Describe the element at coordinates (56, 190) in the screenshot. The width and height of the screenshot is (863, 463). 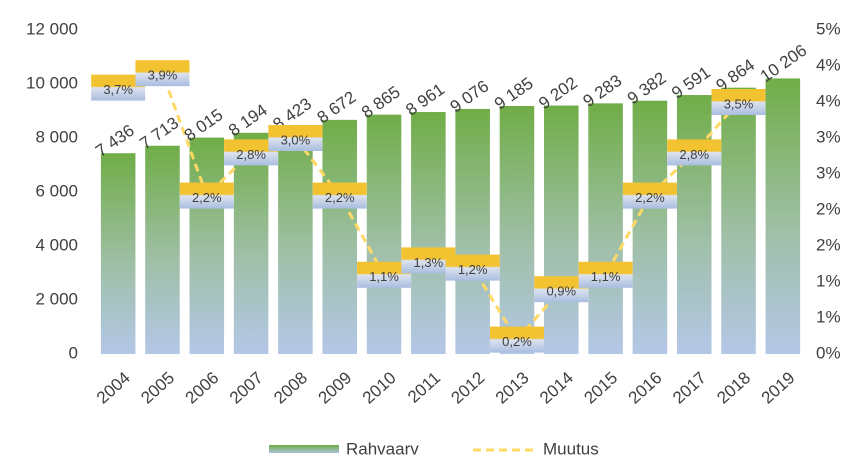
I see `y-tick-label: 6 000` at that location.